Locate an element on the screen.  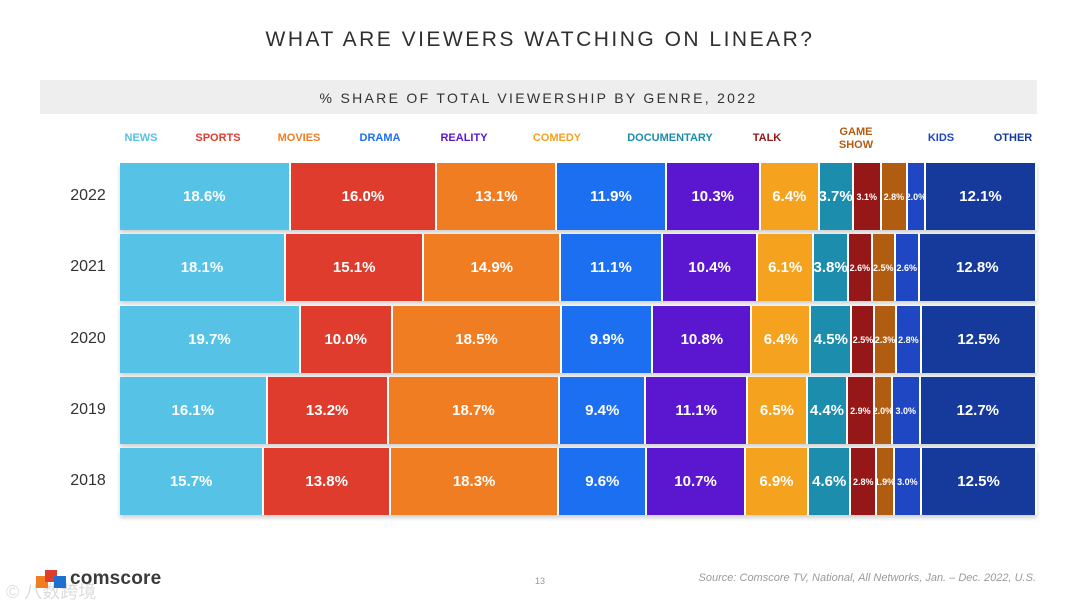
data-label: 18.7% is located at coordinates (473, 410).